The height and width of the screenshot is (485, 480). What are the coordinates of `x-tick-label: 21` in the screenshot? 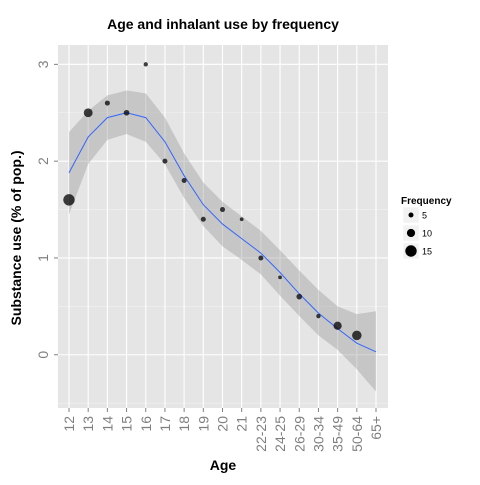 It's located at (242, 424).